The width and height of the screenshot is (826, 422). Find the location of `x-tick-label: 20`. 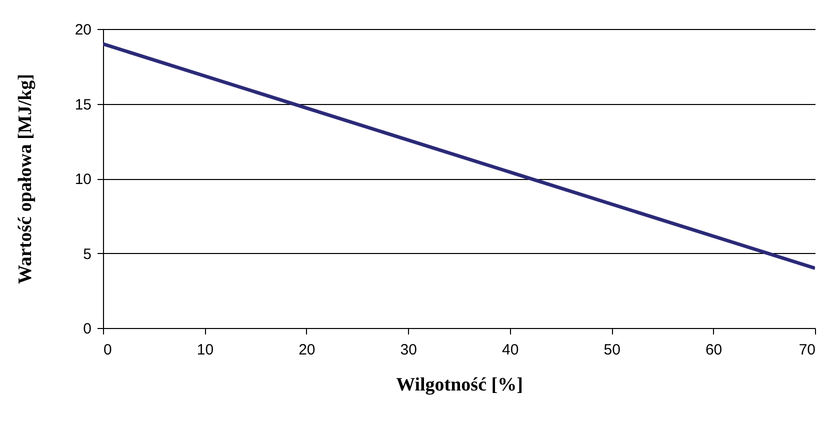

x-tick-label: 20 is located at coordinates (307, 350).